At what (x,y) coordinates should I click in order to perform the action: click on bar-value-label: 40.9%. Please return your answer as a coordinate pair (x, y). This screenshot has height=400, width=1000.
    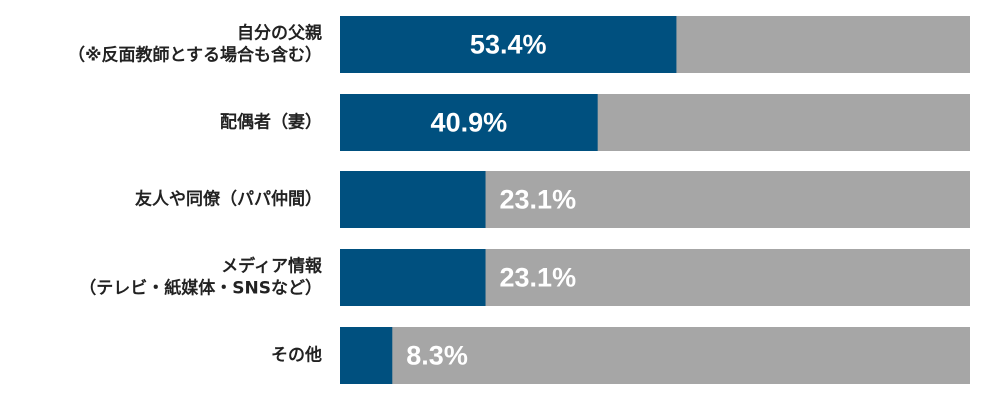
    Looking at the image, I should click on (469, 123).